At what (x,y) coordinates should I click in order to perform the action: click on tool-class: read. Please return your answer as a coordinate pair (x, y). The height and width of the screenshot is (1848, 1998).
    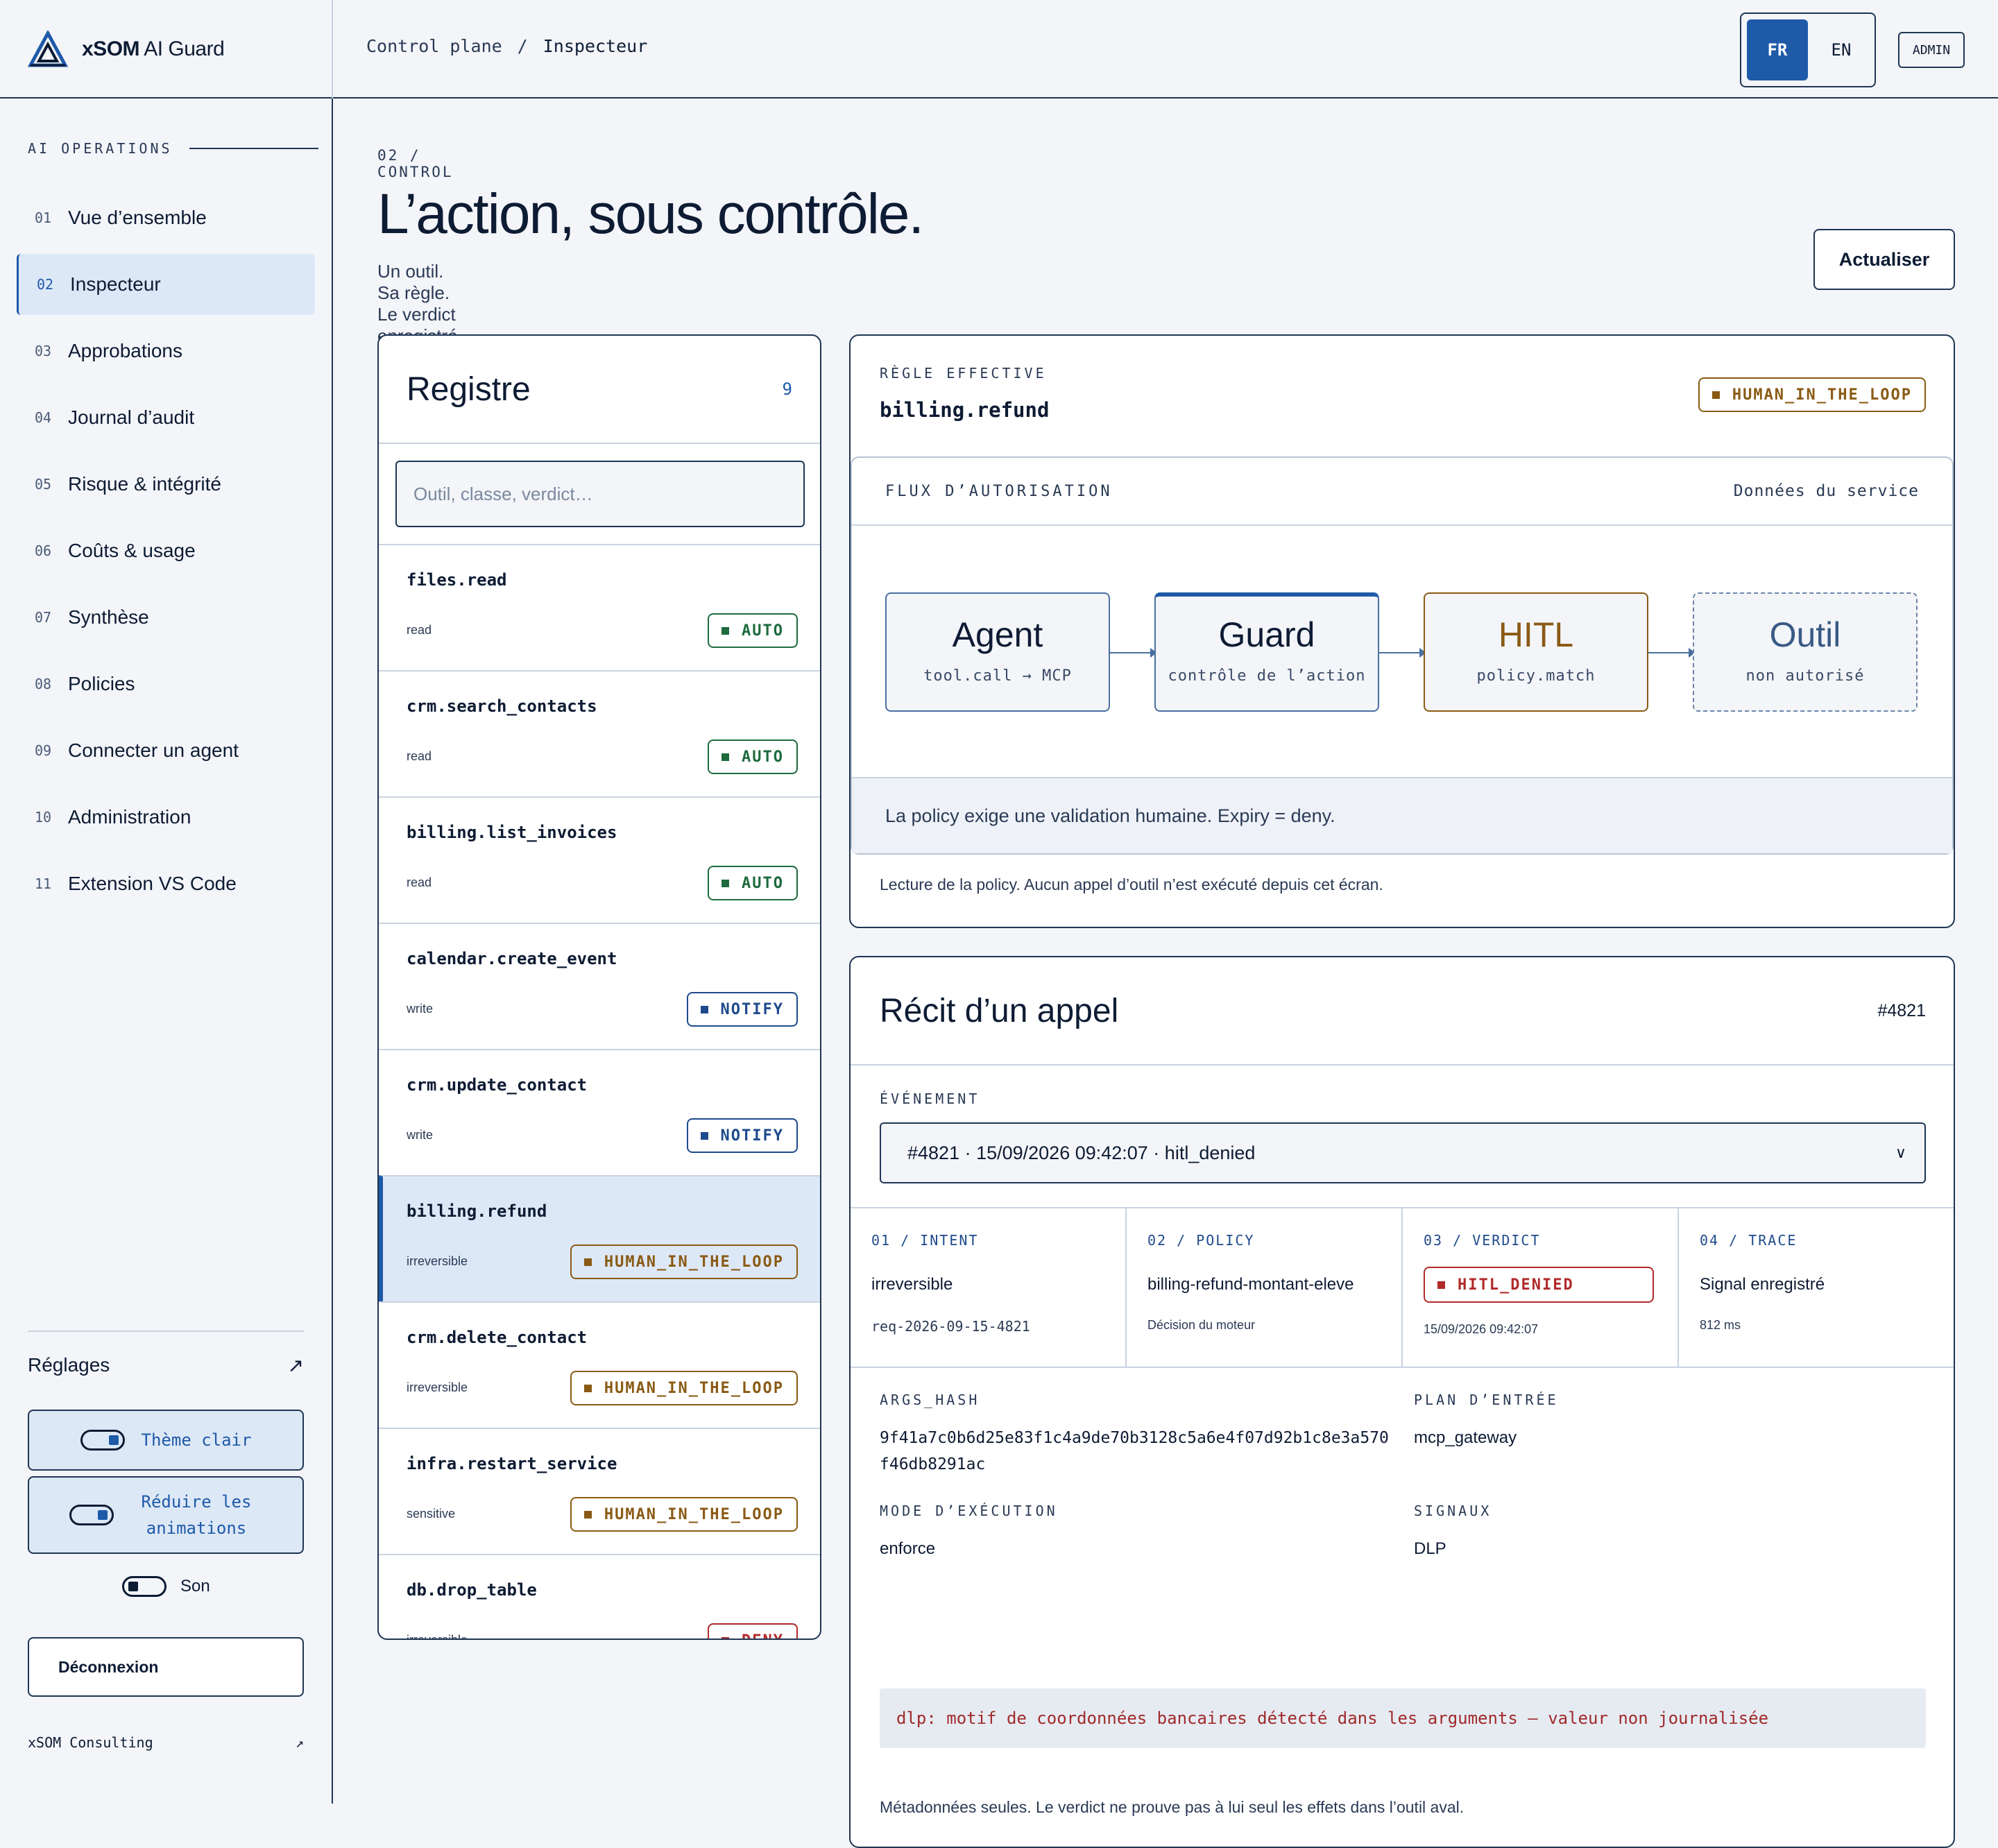
    Looking at the image, I should click on (419, 630).